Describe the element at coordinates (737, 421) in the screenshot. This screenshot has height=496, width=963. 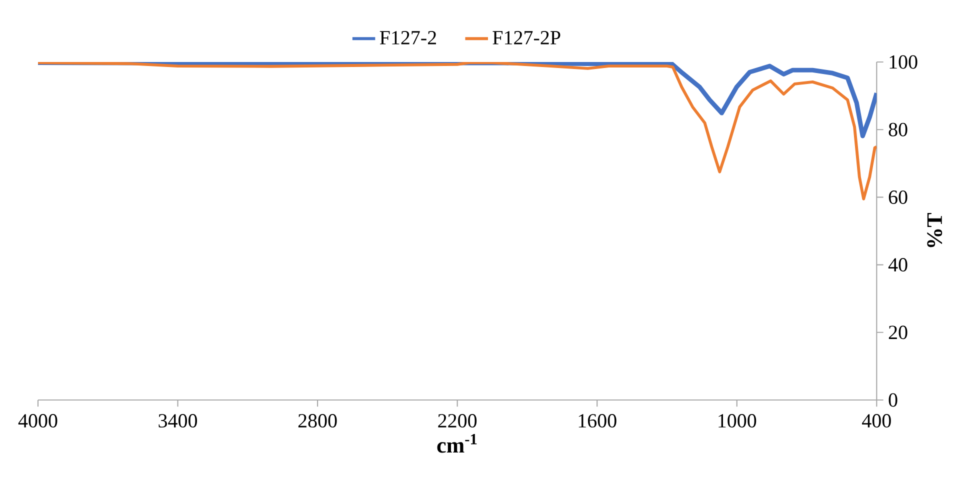
I see `x-tick-label: 1000` at that location.